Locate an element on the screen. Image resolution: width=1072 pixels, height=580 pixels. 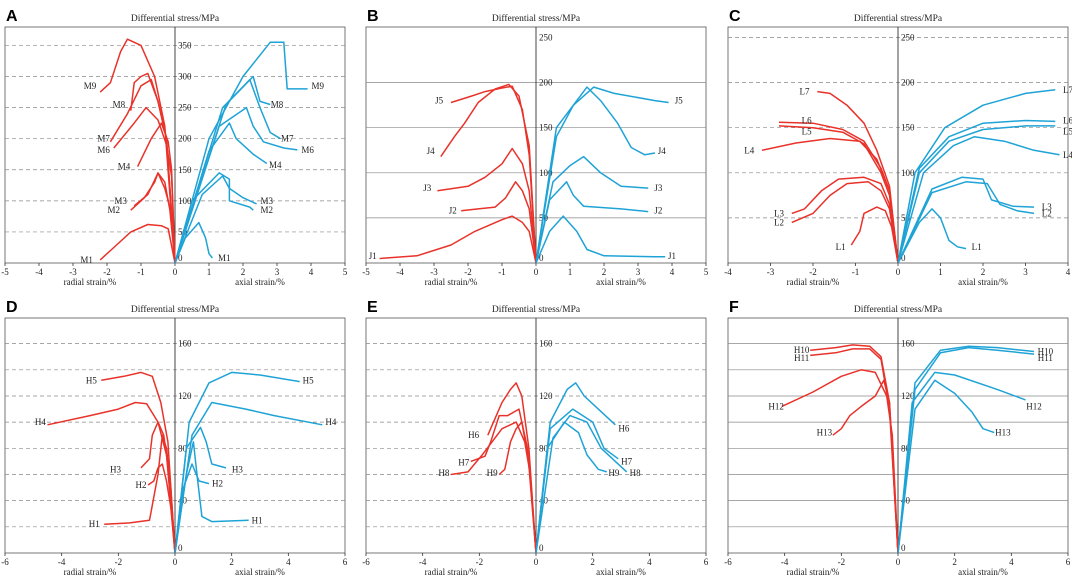
curve-label-axial: L4 is located at coordinates (1067, 155).